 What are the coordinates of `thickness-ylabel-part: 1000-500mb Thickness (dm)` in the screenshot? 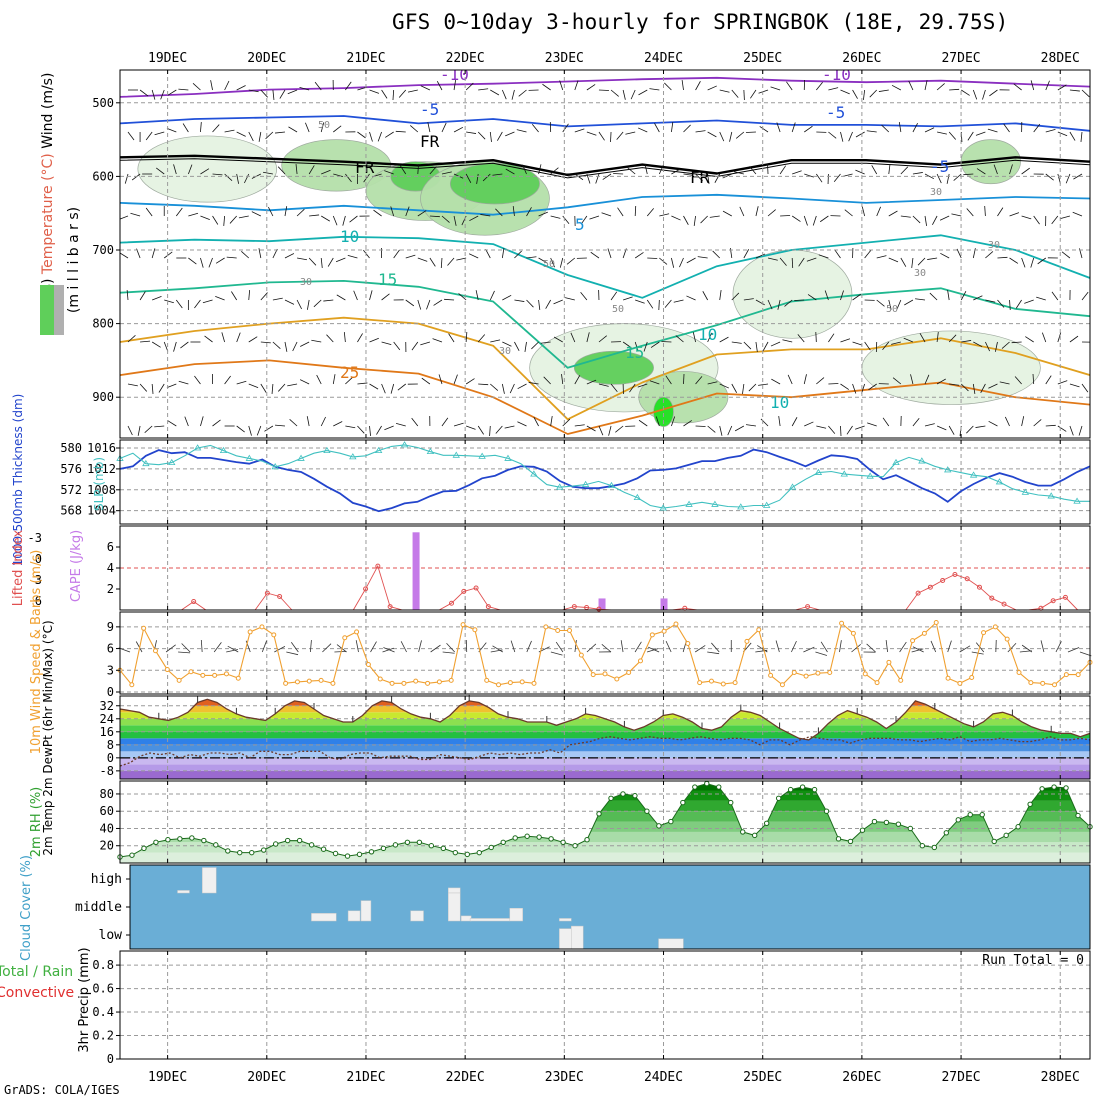 It's located at (18, 480).